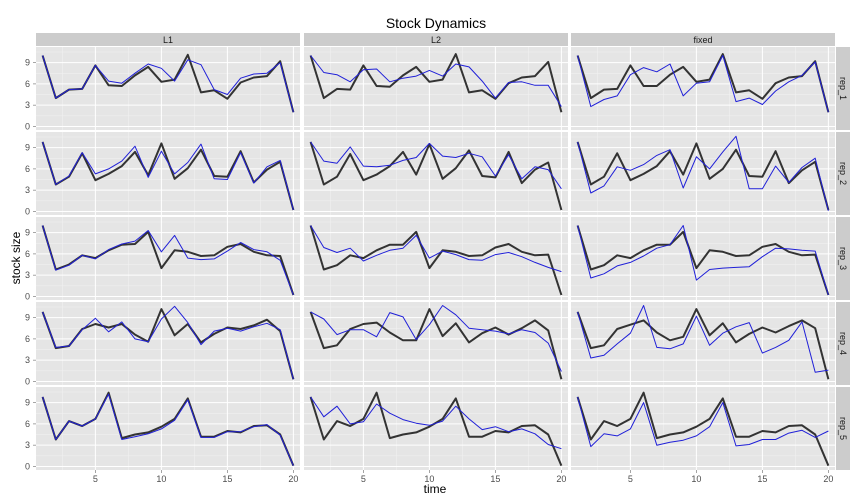 The width and height of the screenshot is (864, 504). I want to click on row-strip-label: rep_2, so click(843, 173).